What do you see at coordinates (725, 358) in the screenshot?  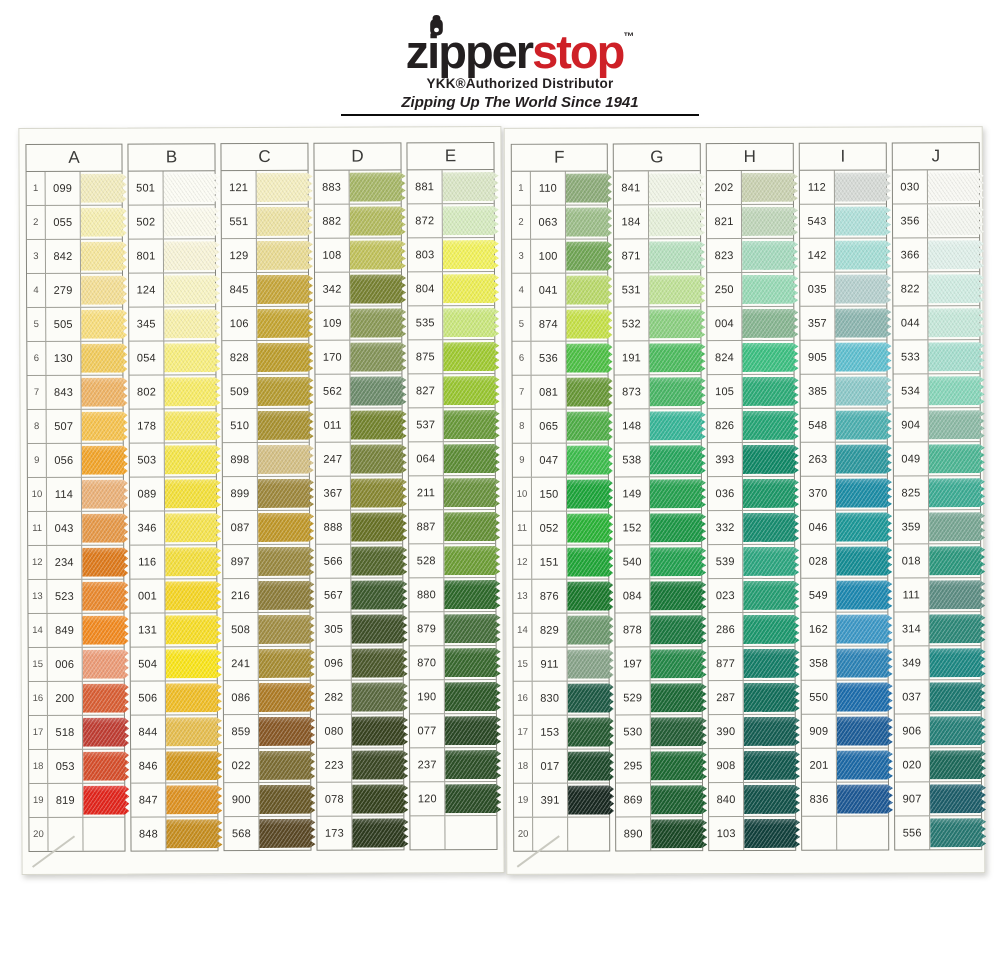 I see `color-code: 824` at bounding box center [725, 358].